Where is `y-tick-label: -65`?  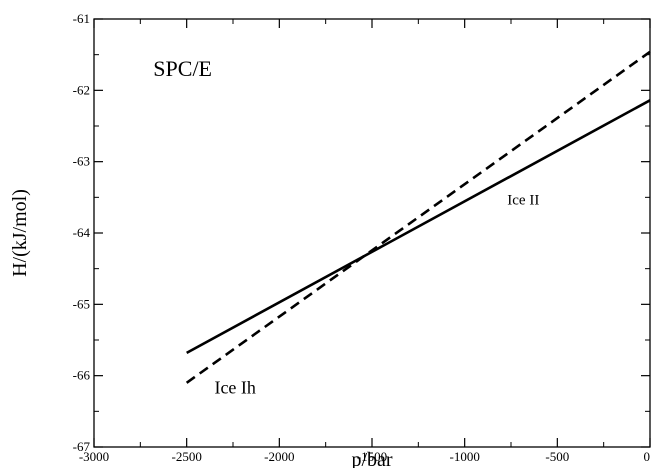 y-tick-label: -65 is located at coordinates (81, 303).